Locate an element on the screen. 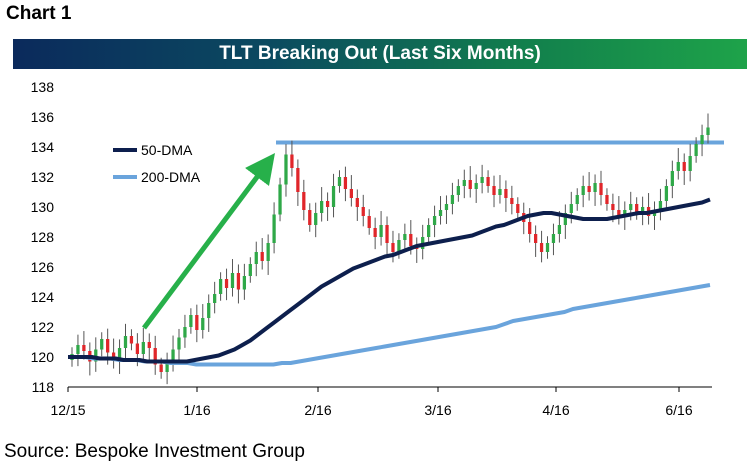  y-tick-label: 138 is located at coordinates (43, 87).